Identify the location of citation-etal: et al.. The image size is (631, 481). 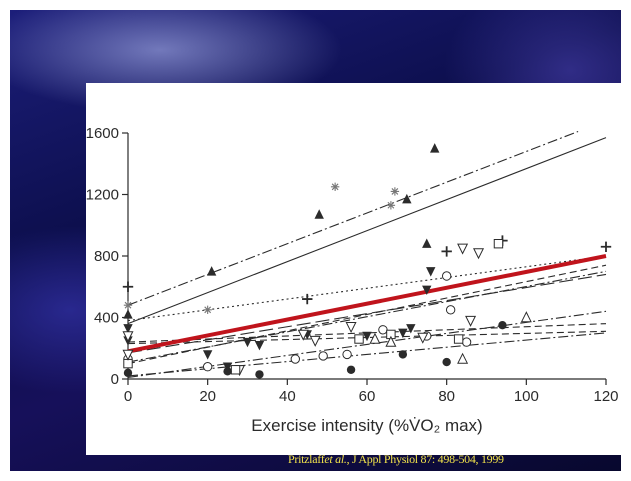
(335, 459).